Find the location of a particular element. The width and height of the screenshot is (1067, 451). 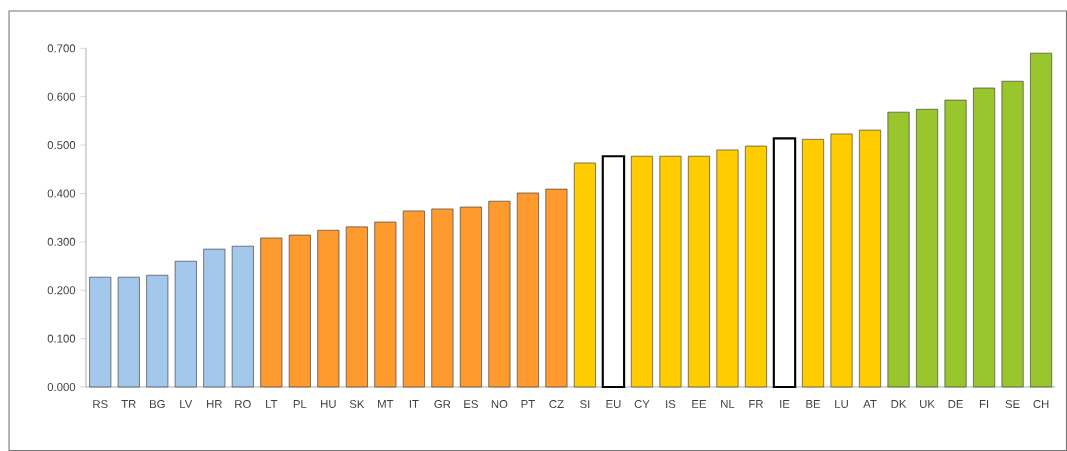

x-tick-label: PL is located at coordinates (300, 404).